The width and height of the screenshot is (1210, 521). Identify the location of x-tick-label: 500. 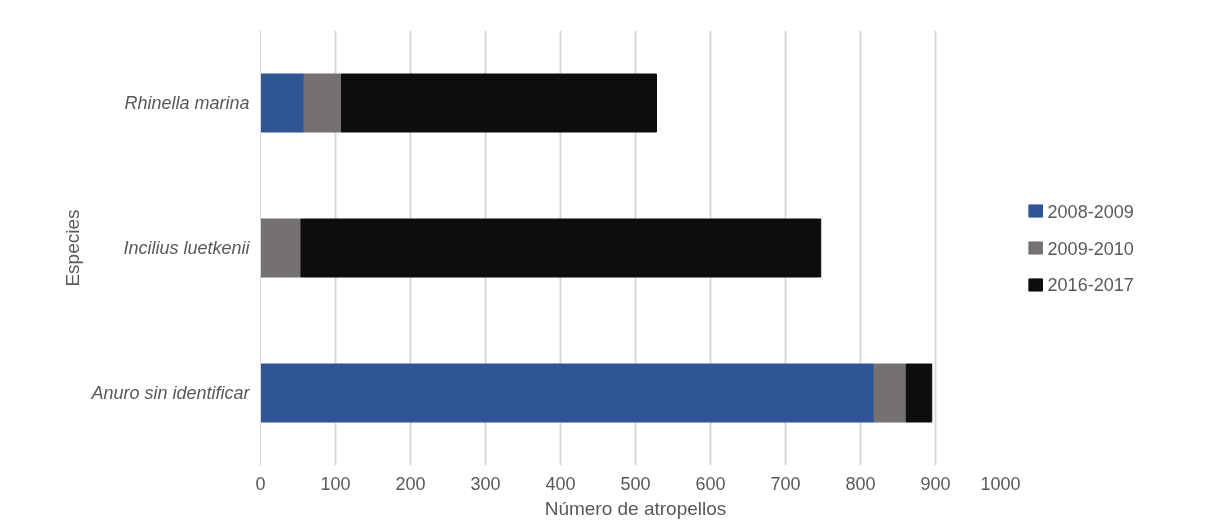
(635, 483).